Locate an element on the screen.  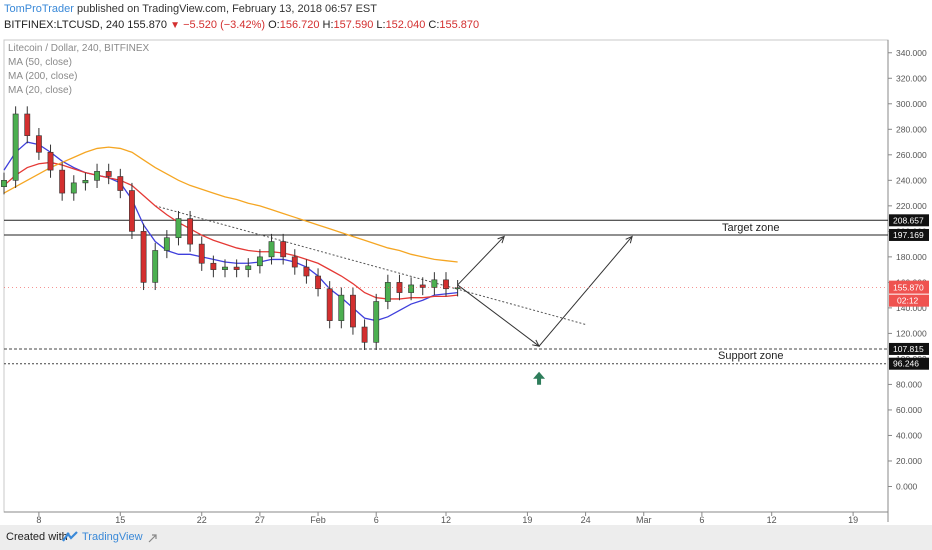
ohlc-low-label: L: is located at coordinates (381, 25).